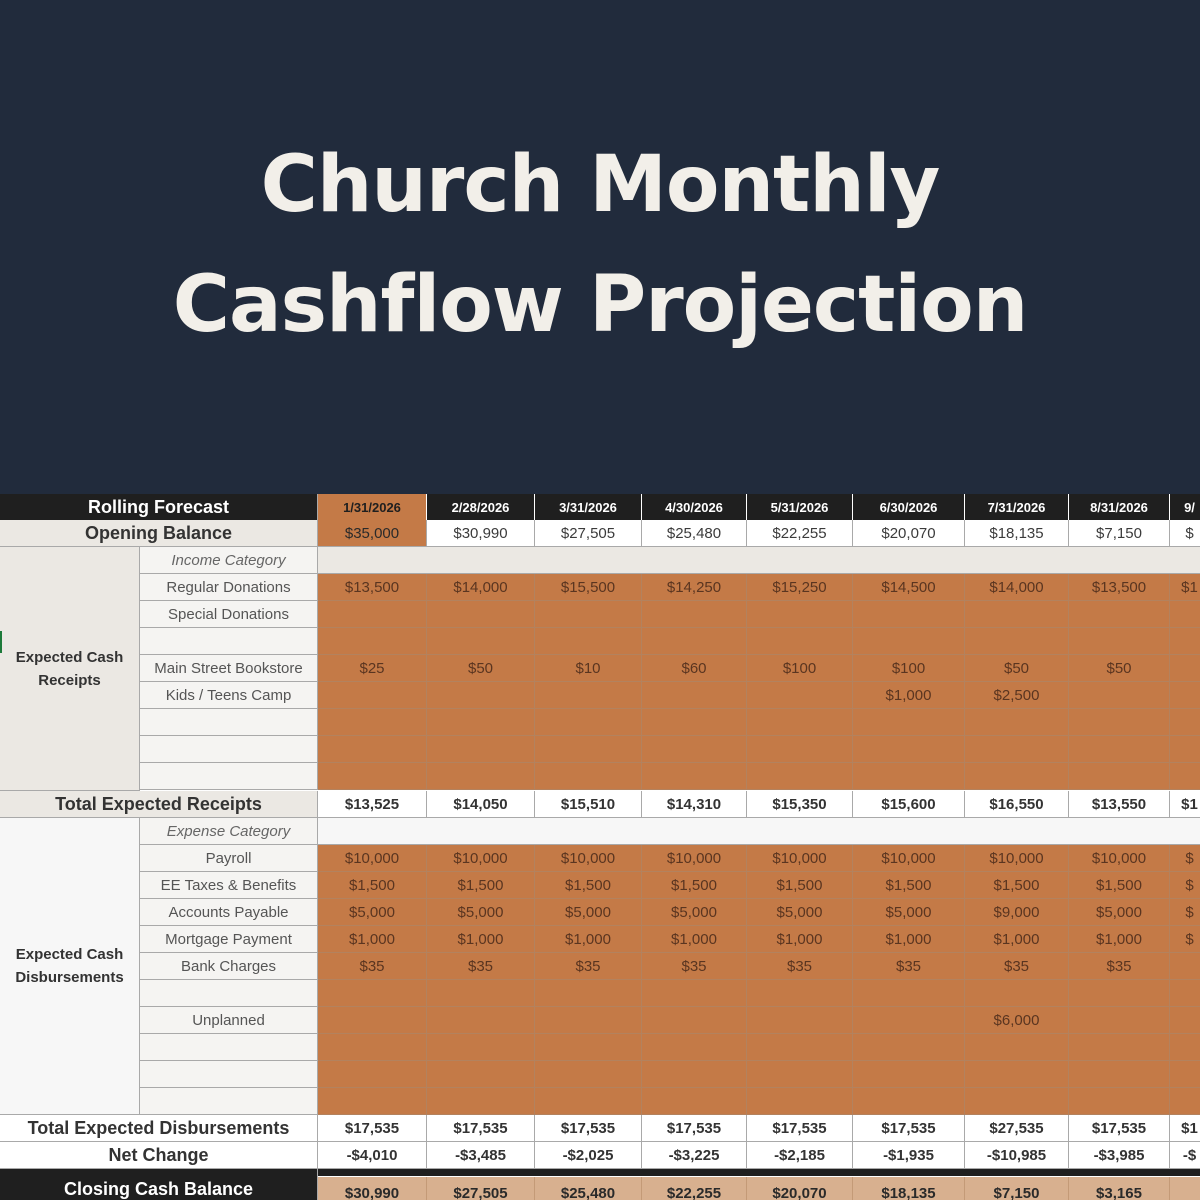  I want to click on total-receipts-cell: $15,600, so click(909, 804).